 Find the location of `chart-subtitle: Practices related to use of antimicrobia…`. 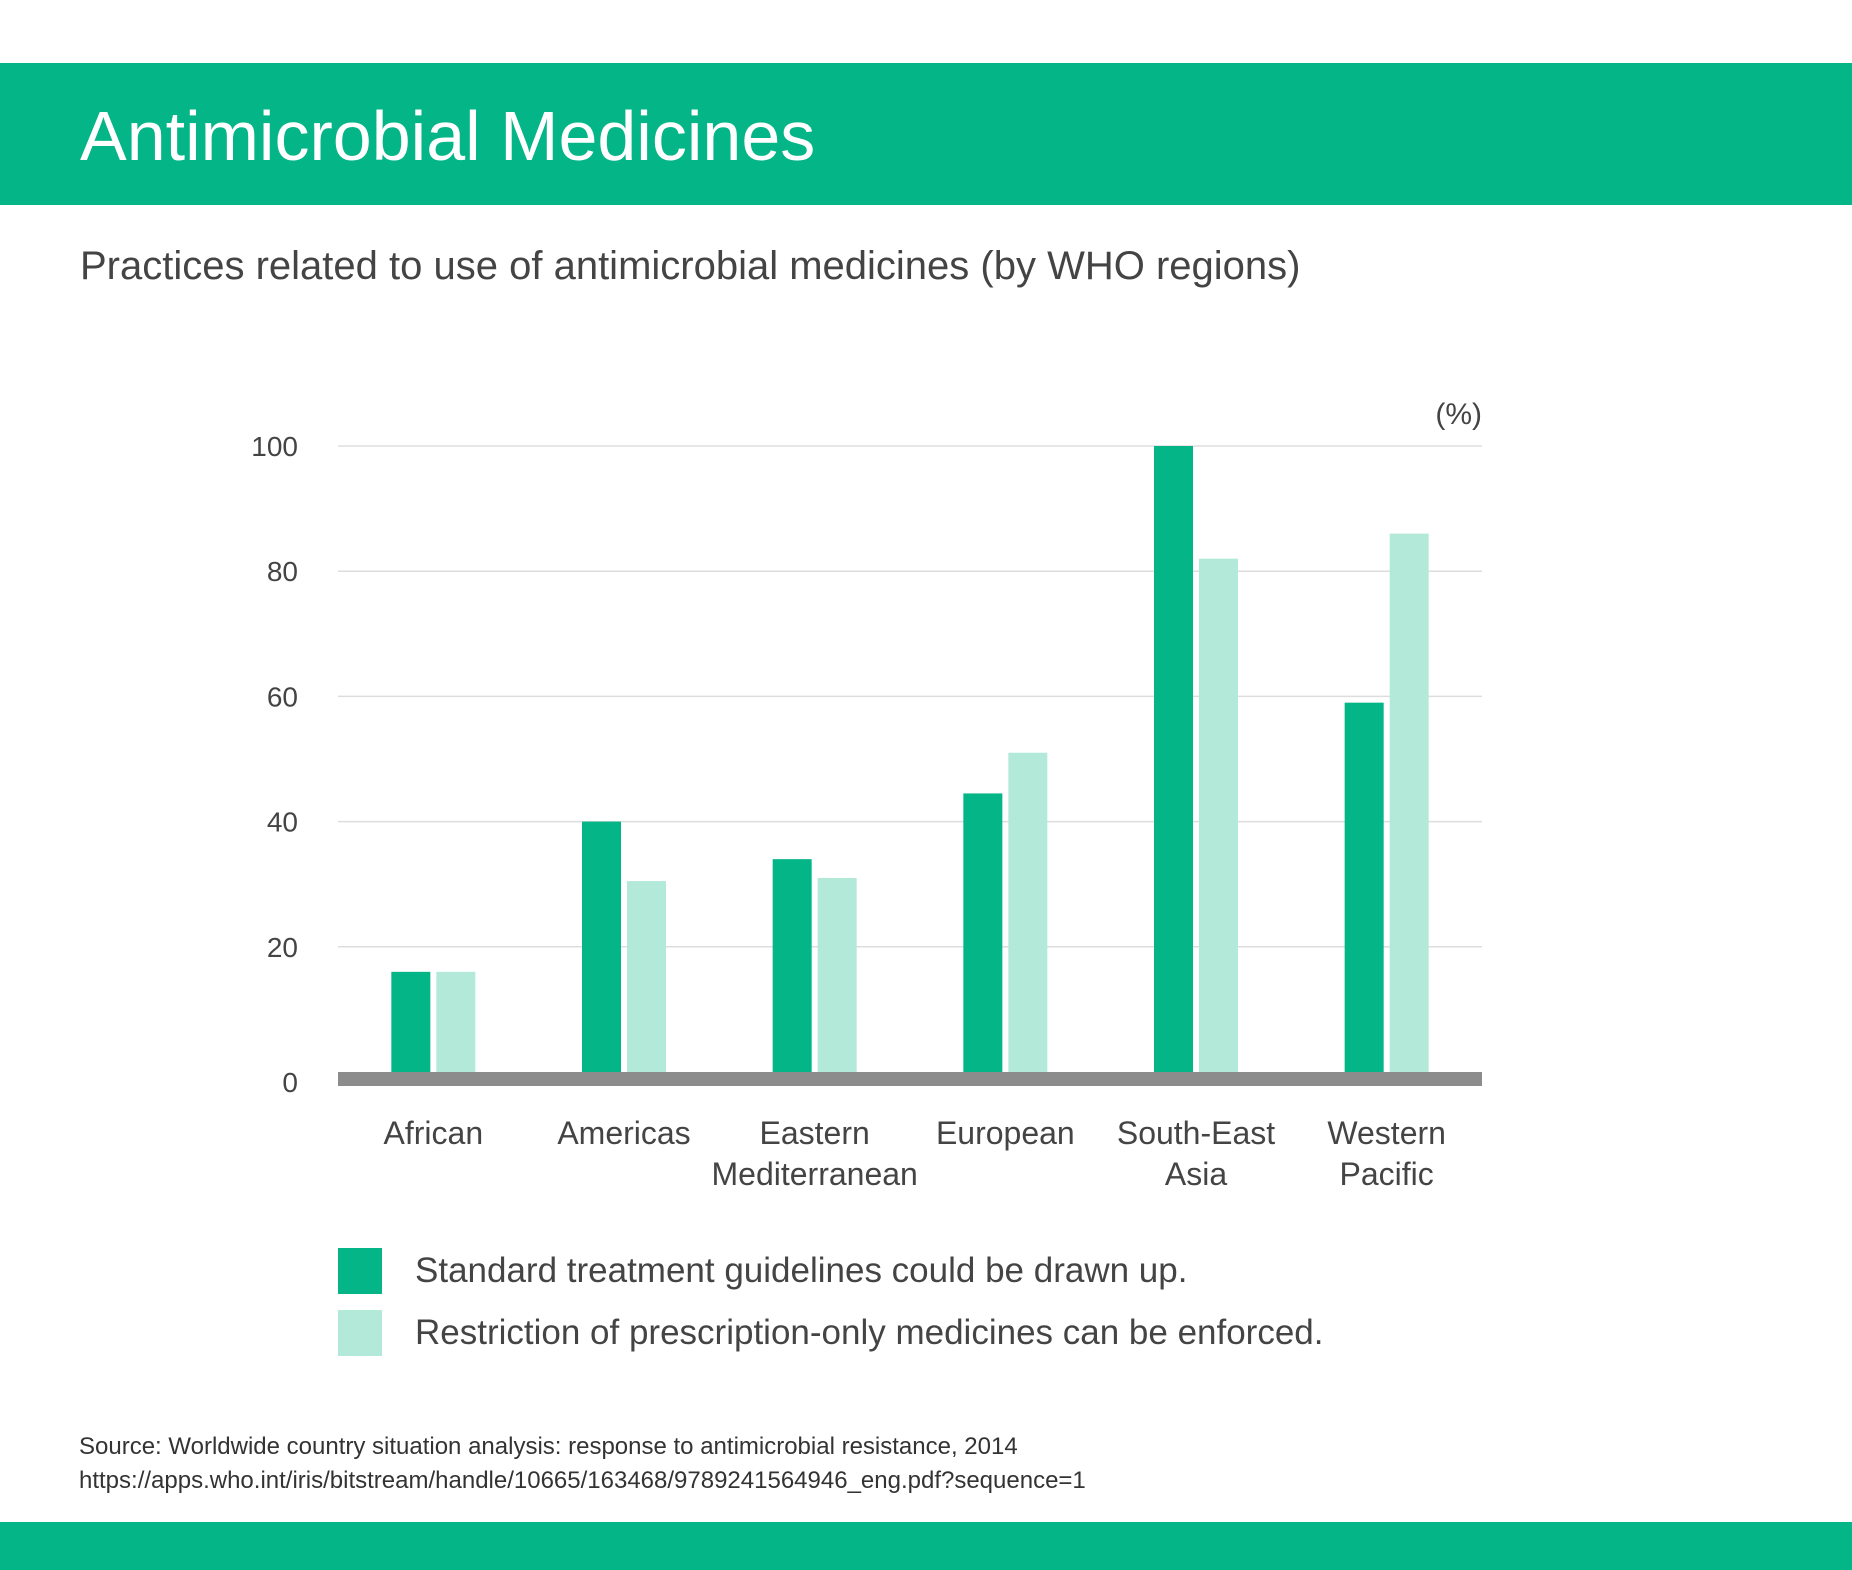

chart-subtitle: Practices related to use of antimicrobia… is located at coordinates (690, 266).